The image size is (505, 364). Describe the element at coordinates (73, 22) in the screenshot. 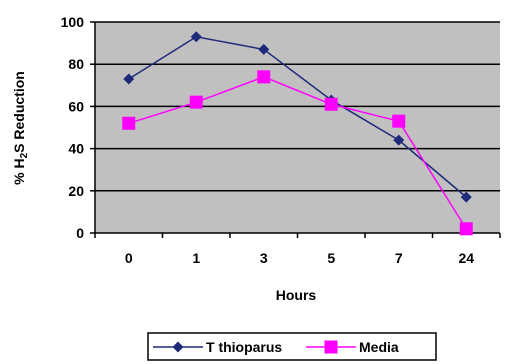

I see `y-tick-label: 100` at that location.